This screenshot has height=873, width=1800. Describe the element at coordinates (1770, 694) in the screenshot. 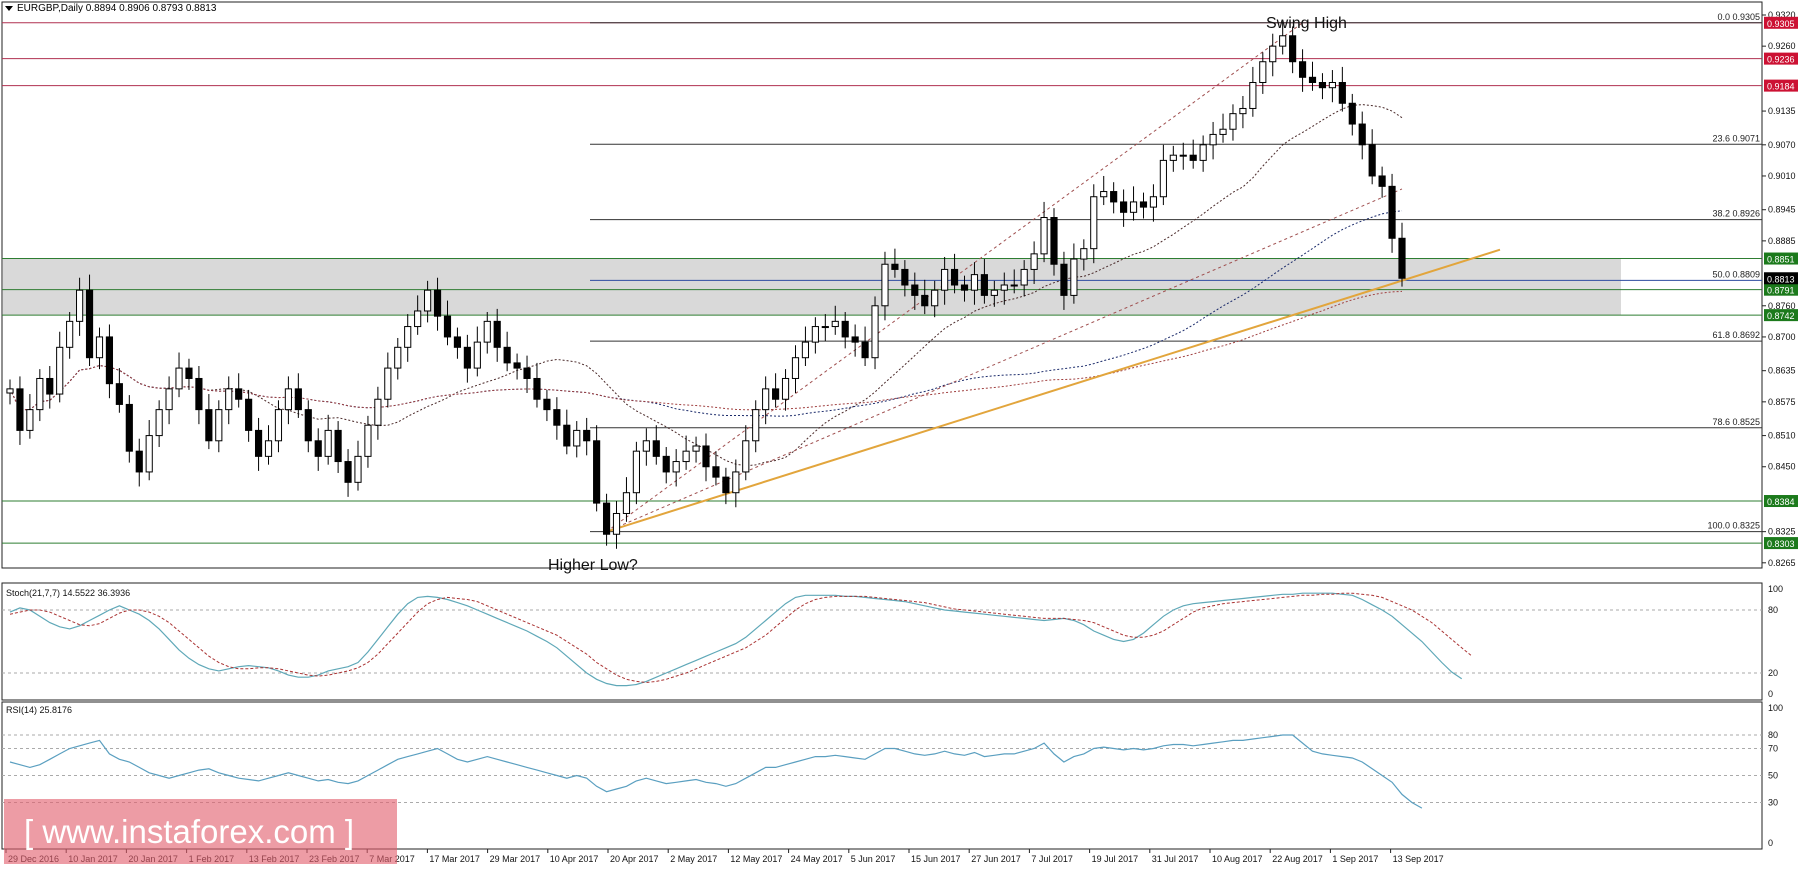

I see `stoch-tick-label: 0` at that location.